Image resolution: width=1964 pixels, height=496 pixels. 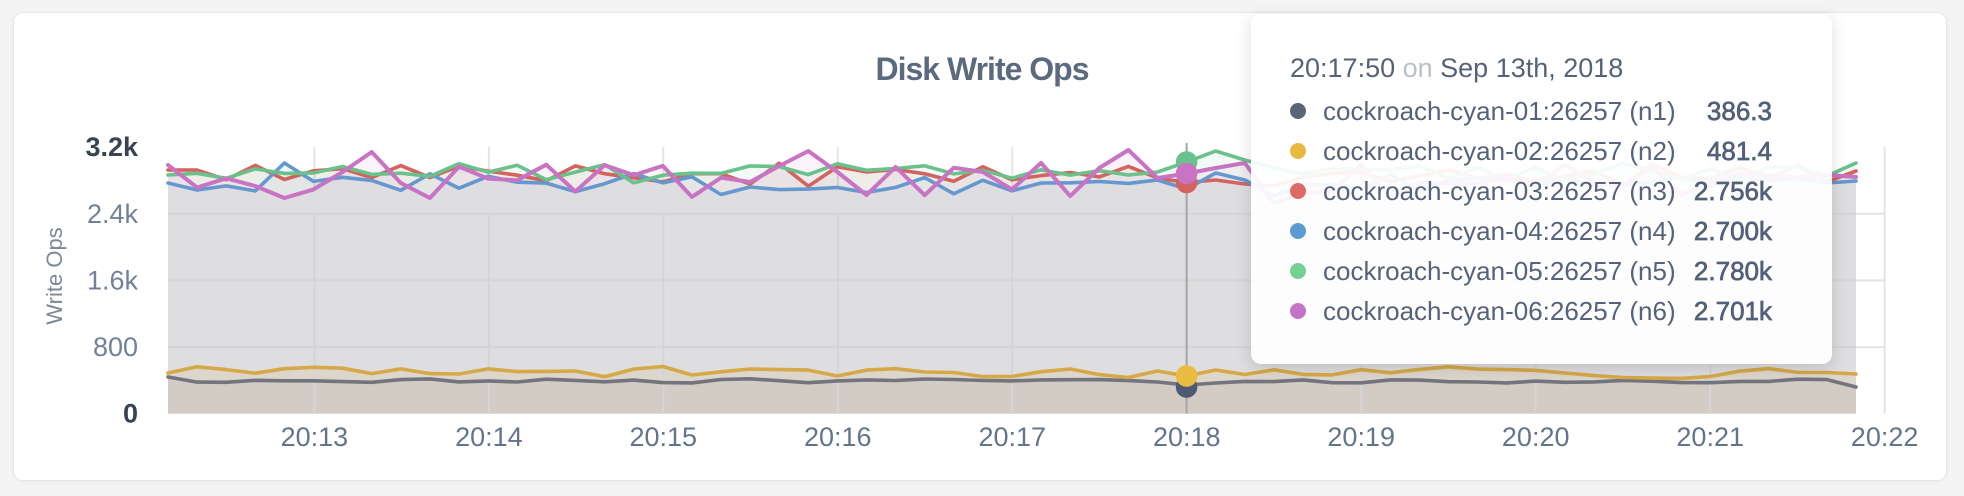 I want to click on svg-text: 20:21, so click(x=1710, y=437).